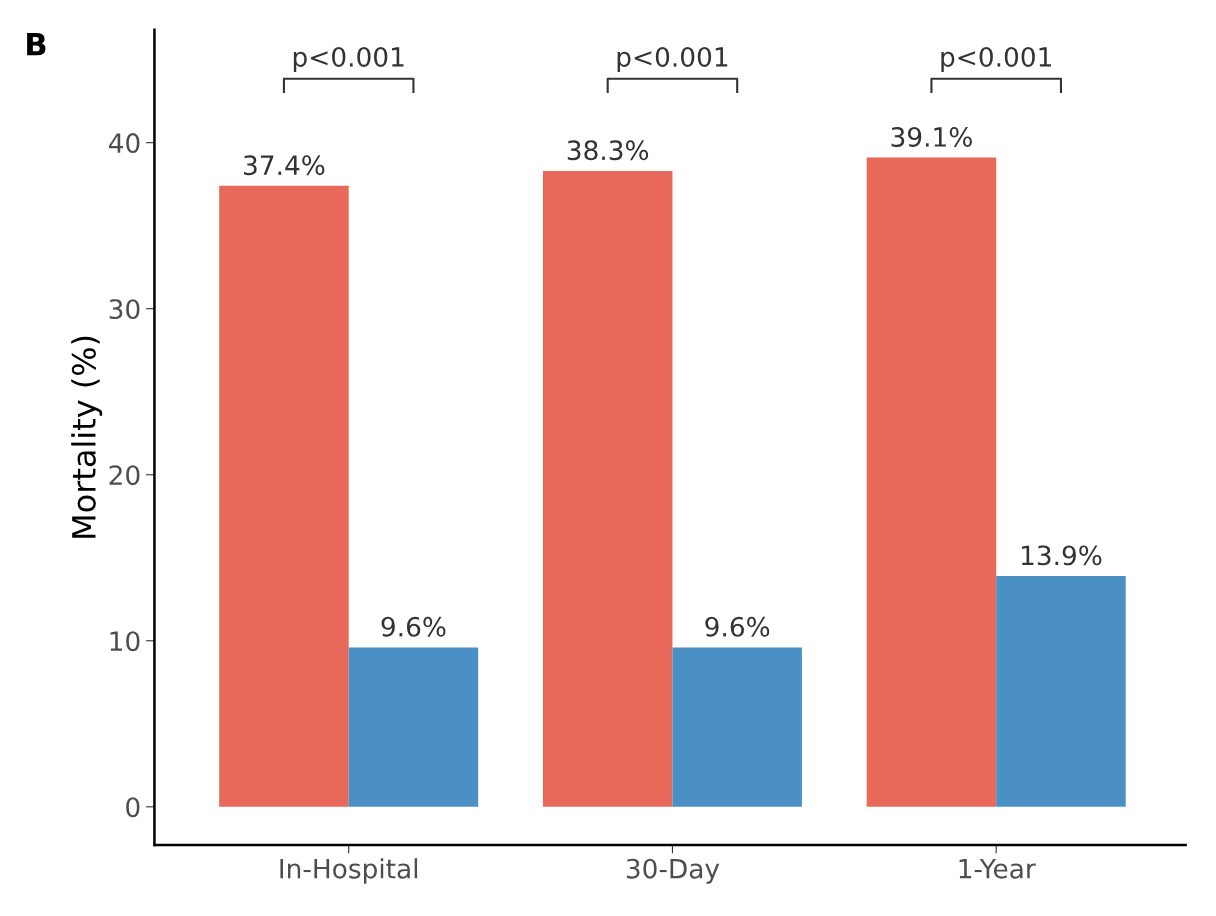 The width and height of the screenshot is (1216, 916). What do you see at coordinates (124, 143) in the screenshot?
I see `y-tick-label: 40` at bounding box center [124, 143].